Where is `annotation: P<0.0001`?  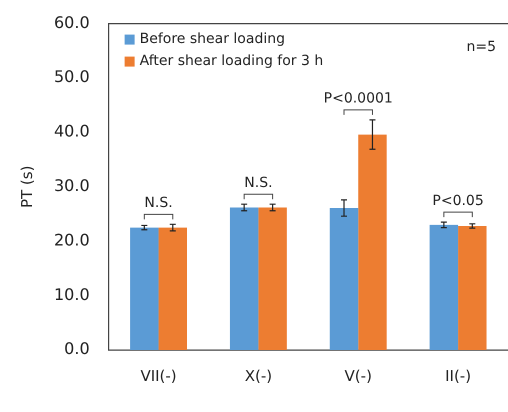 annotation: P<0.0001 is located at coordinates (358, 98).